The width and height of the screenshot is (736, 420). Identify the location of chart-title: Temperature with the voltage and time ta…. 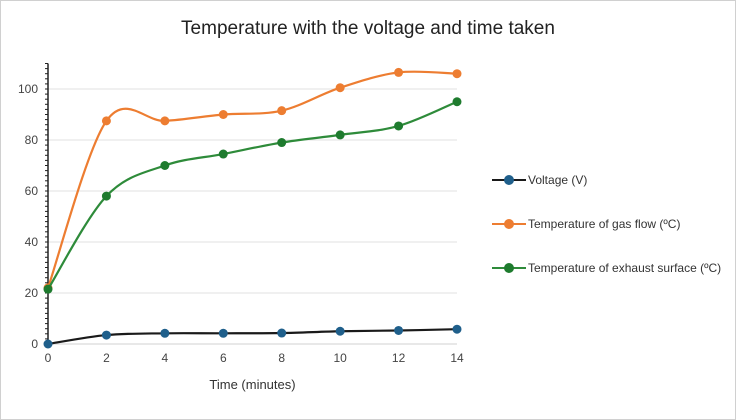
(368, 28).